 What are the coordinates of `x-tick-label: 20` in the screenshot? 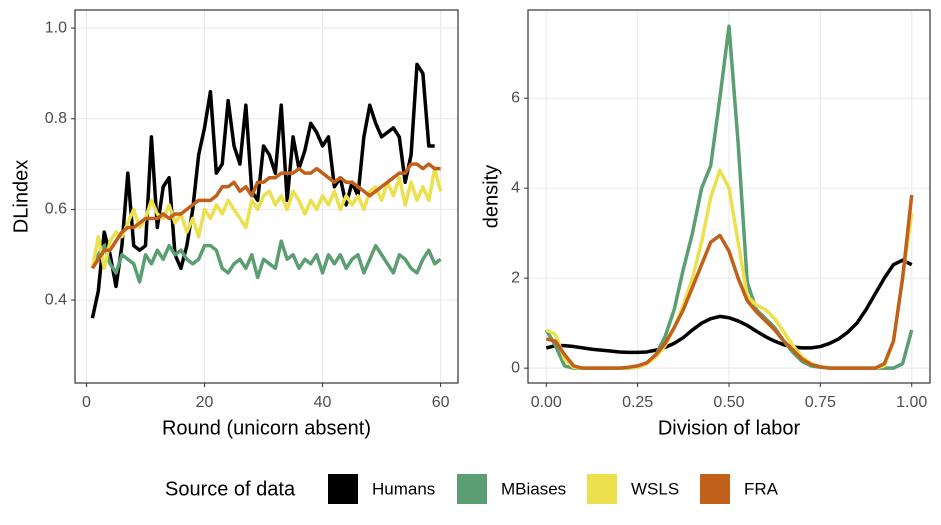 It's located at (205, 402).